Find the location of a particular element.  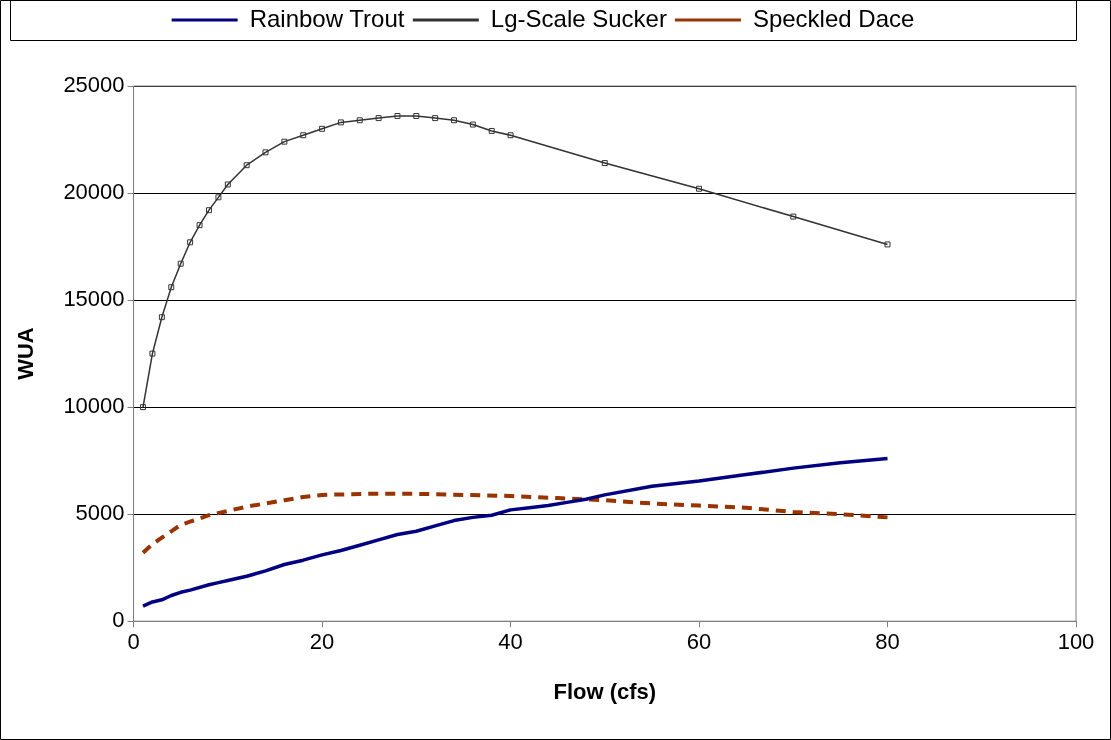

y-axis-title: WUA is located at coordinates (26, 353).